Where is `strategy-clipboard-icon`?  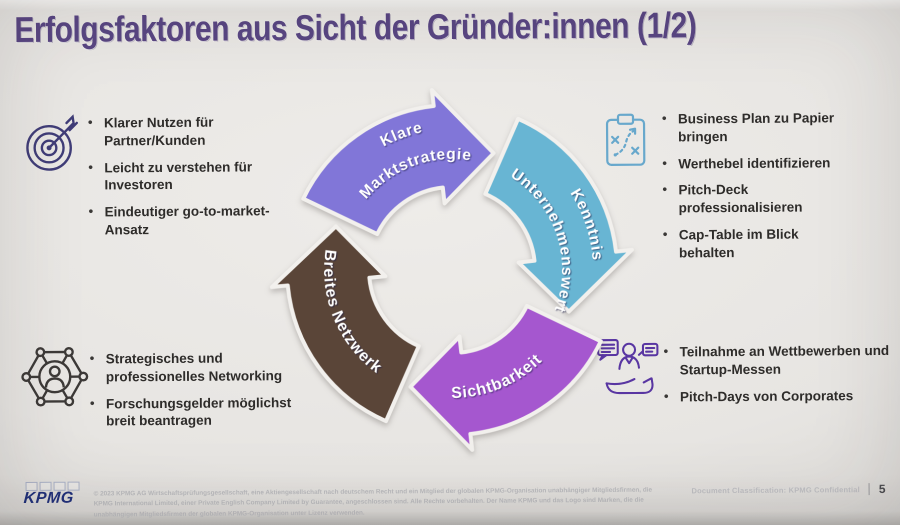
strategy-clipboard-icon is located at coordinates (625, 139).